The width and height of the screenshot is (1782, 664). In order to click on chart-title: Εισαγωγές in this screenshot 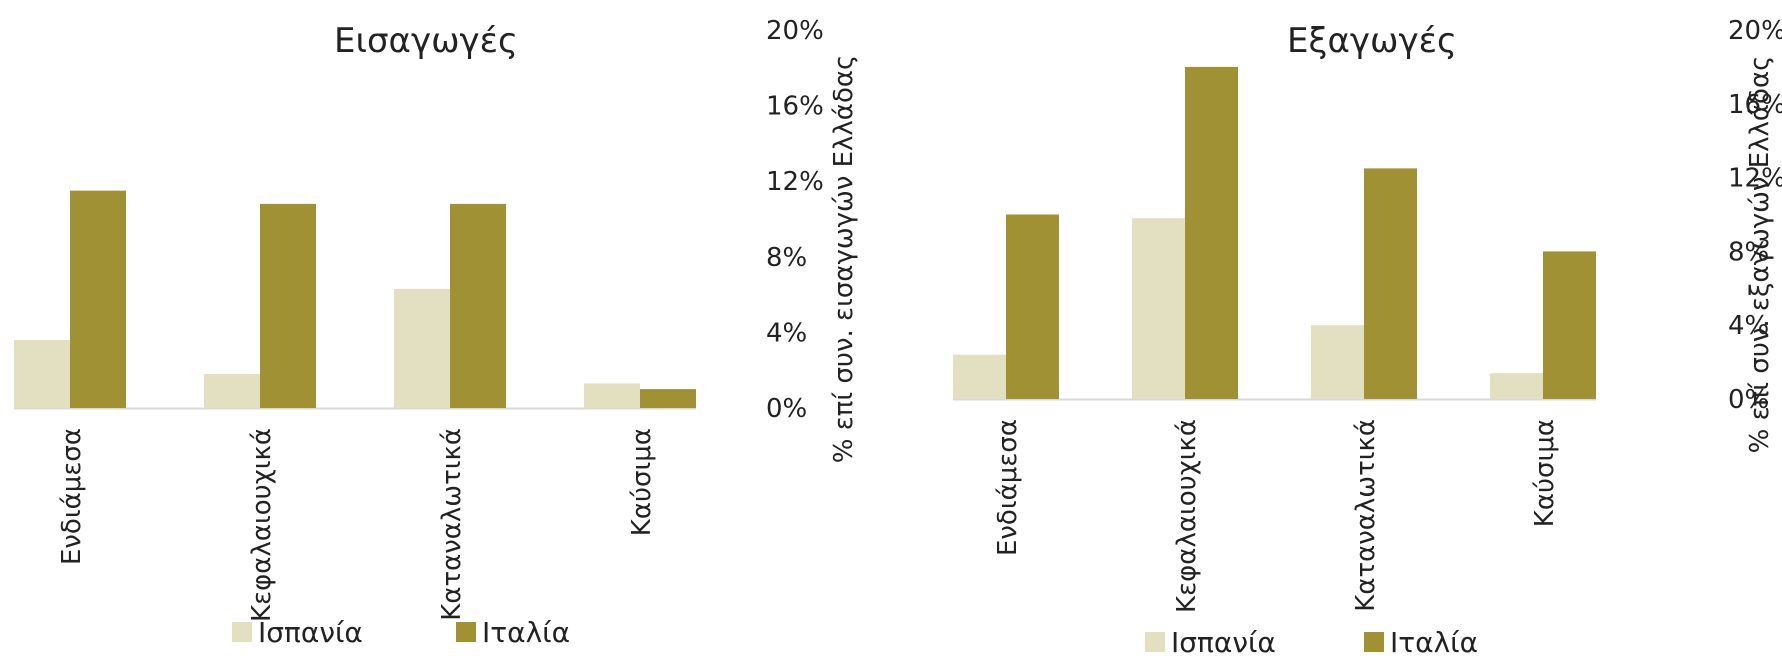, I will do `click(426, 41)`.